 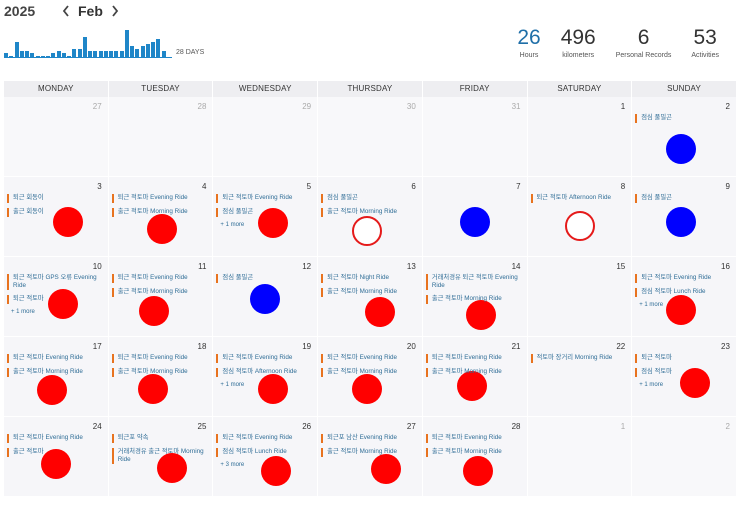 I want to click on calendar-day: 23 퇴근 적토마 점심 적토마 + 1 more, so click(x=684, y=377).